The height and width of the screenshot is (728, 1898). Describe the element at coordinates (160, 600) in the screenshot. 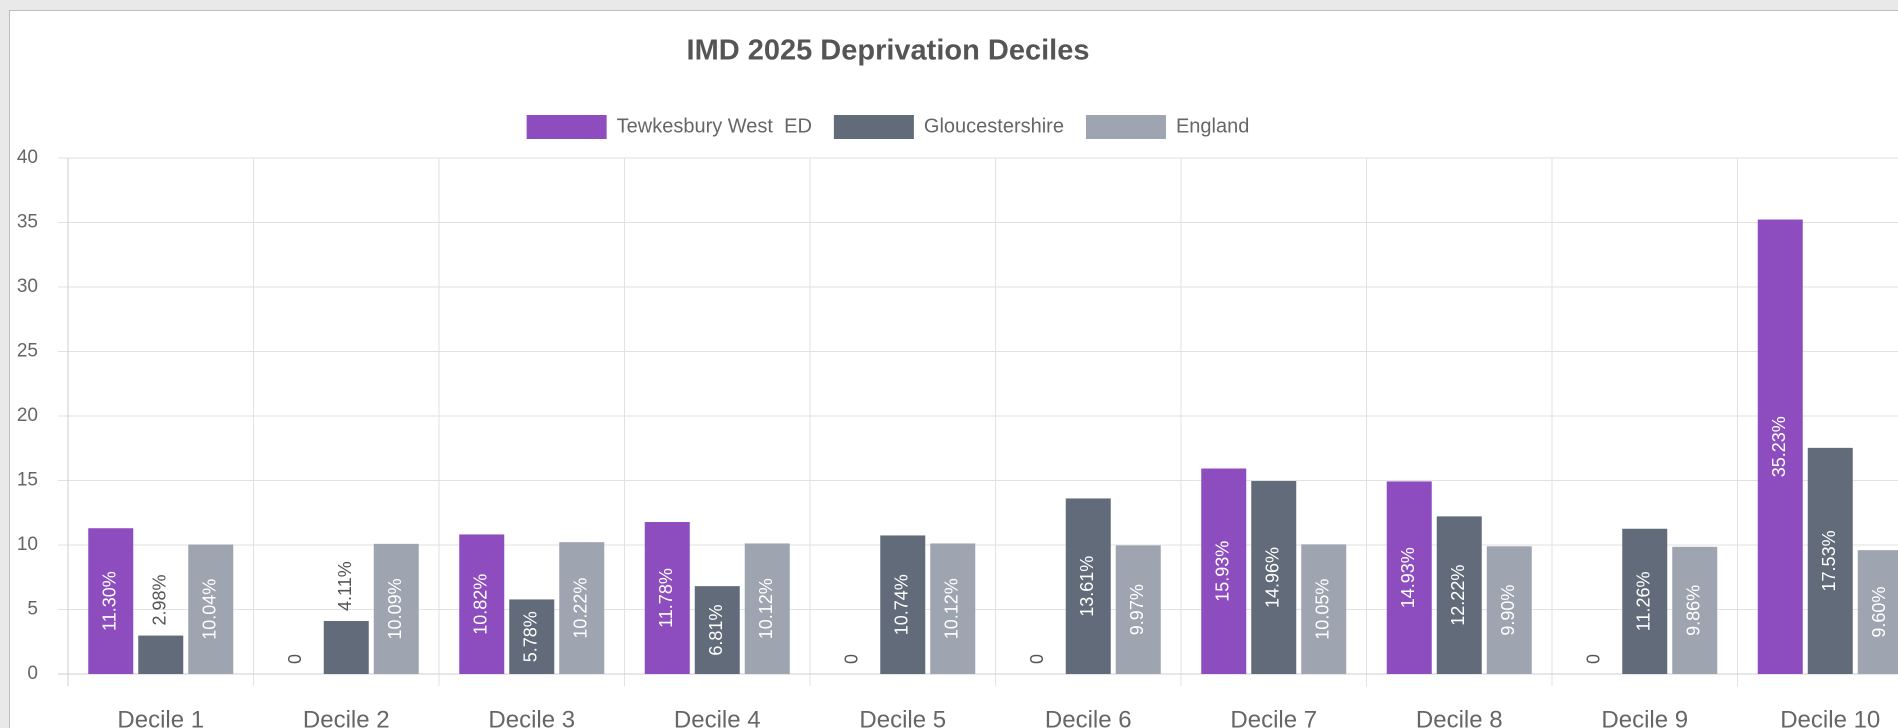

I see `value-label: 2.98%` at that location.